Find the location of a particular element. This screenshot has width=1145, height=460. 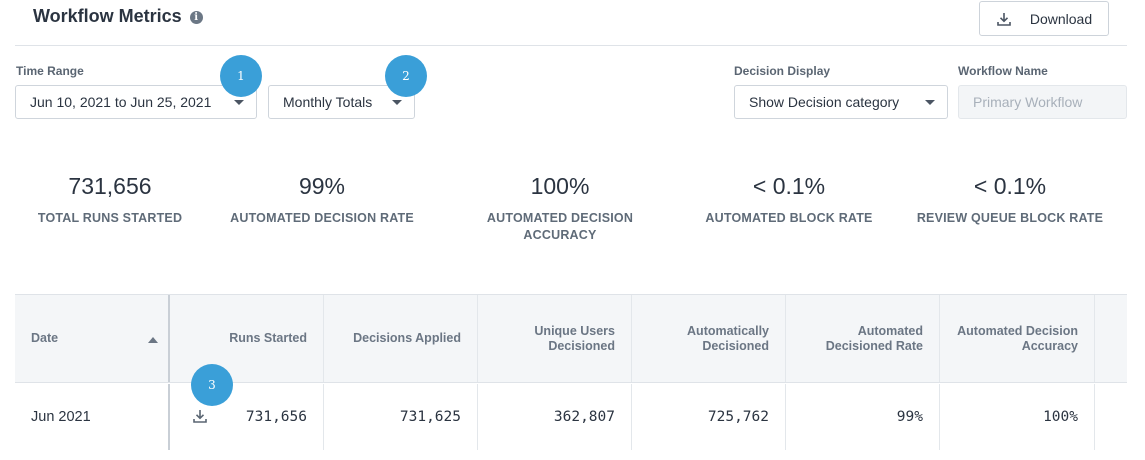

time-range-label: Time Range is located at coordinates (50, 71).